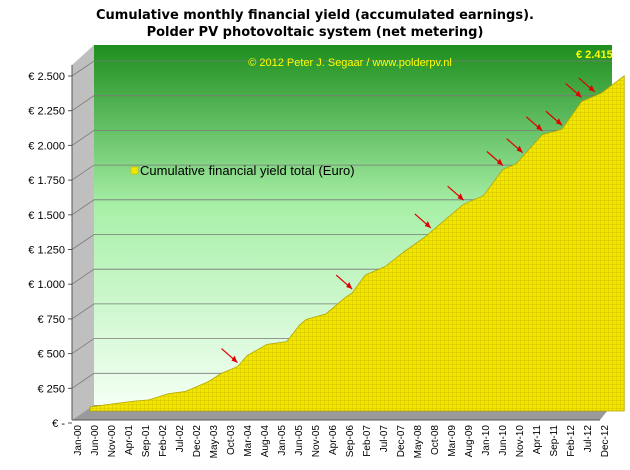 The height and width of the screenshot is (470, 630). I want to click on end-value-label: € 2.415, so click(594, 55).